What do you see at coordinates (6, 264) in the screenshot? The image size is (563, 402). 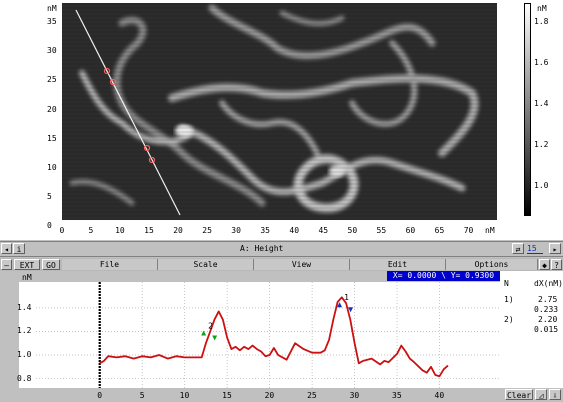 I see `minimize-button: –` at bounding box center [6, 264].